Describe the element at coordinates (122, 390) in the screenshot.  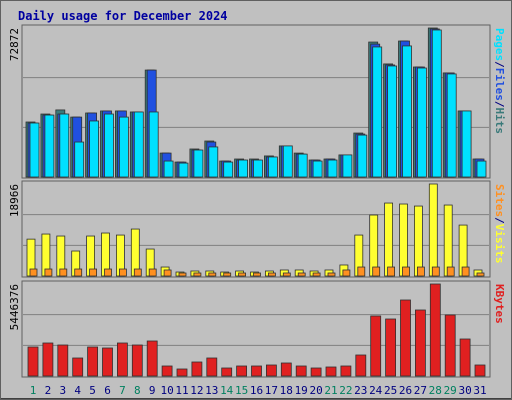
I see `x-tick-label: 7` at that location.